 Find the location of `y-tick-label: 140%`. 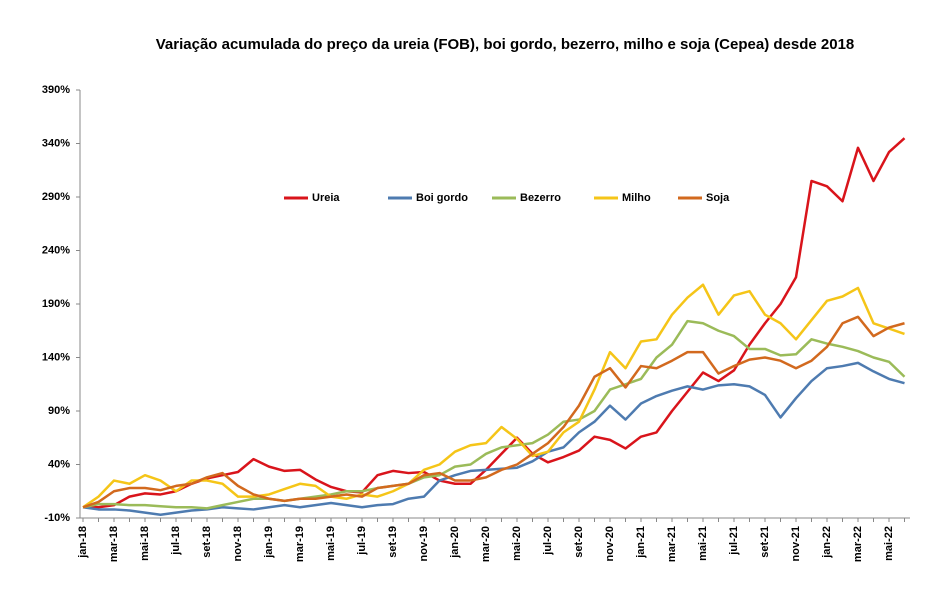

y-tick-label: 140% is located at coordinates (56, 357).